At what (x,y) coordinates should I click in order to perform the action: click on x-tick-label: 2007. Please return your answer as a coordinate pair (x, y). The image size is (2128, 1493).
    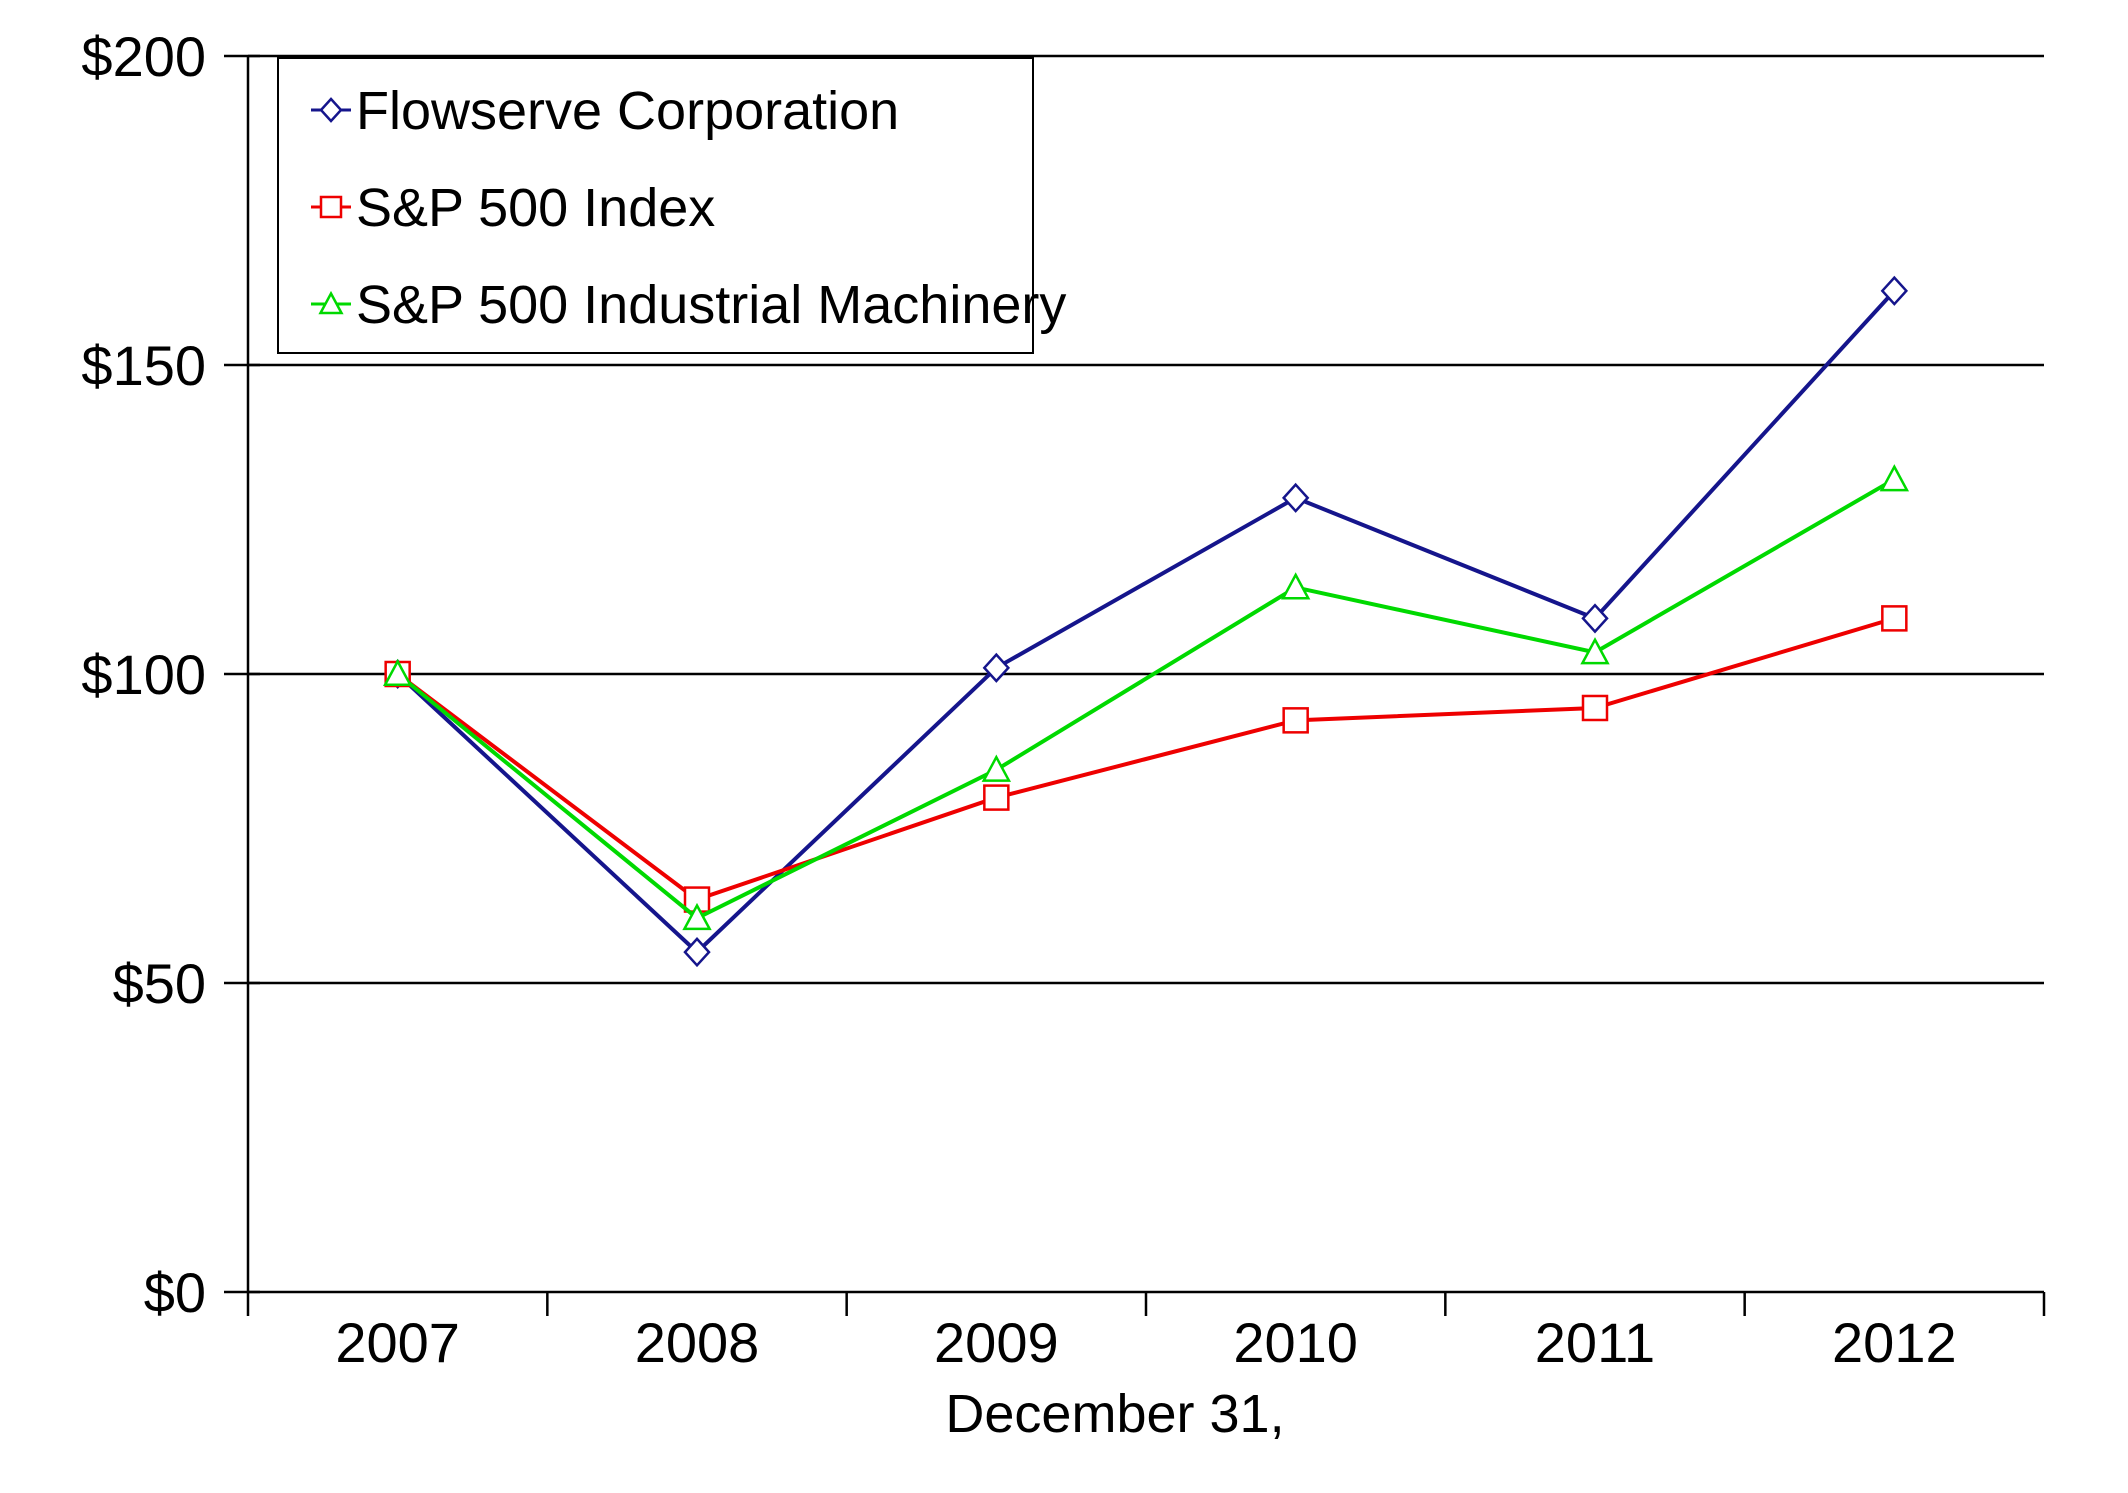
    Looking at the image, I should click on (397, 1342).